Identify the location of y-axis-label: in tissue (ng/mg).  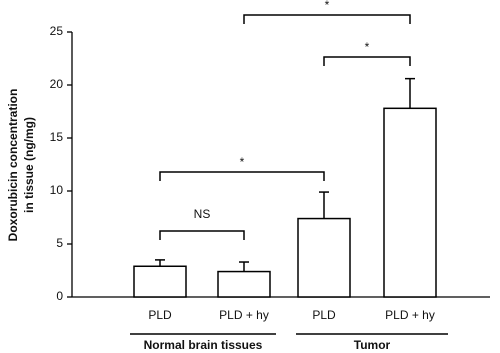
(29, 165).